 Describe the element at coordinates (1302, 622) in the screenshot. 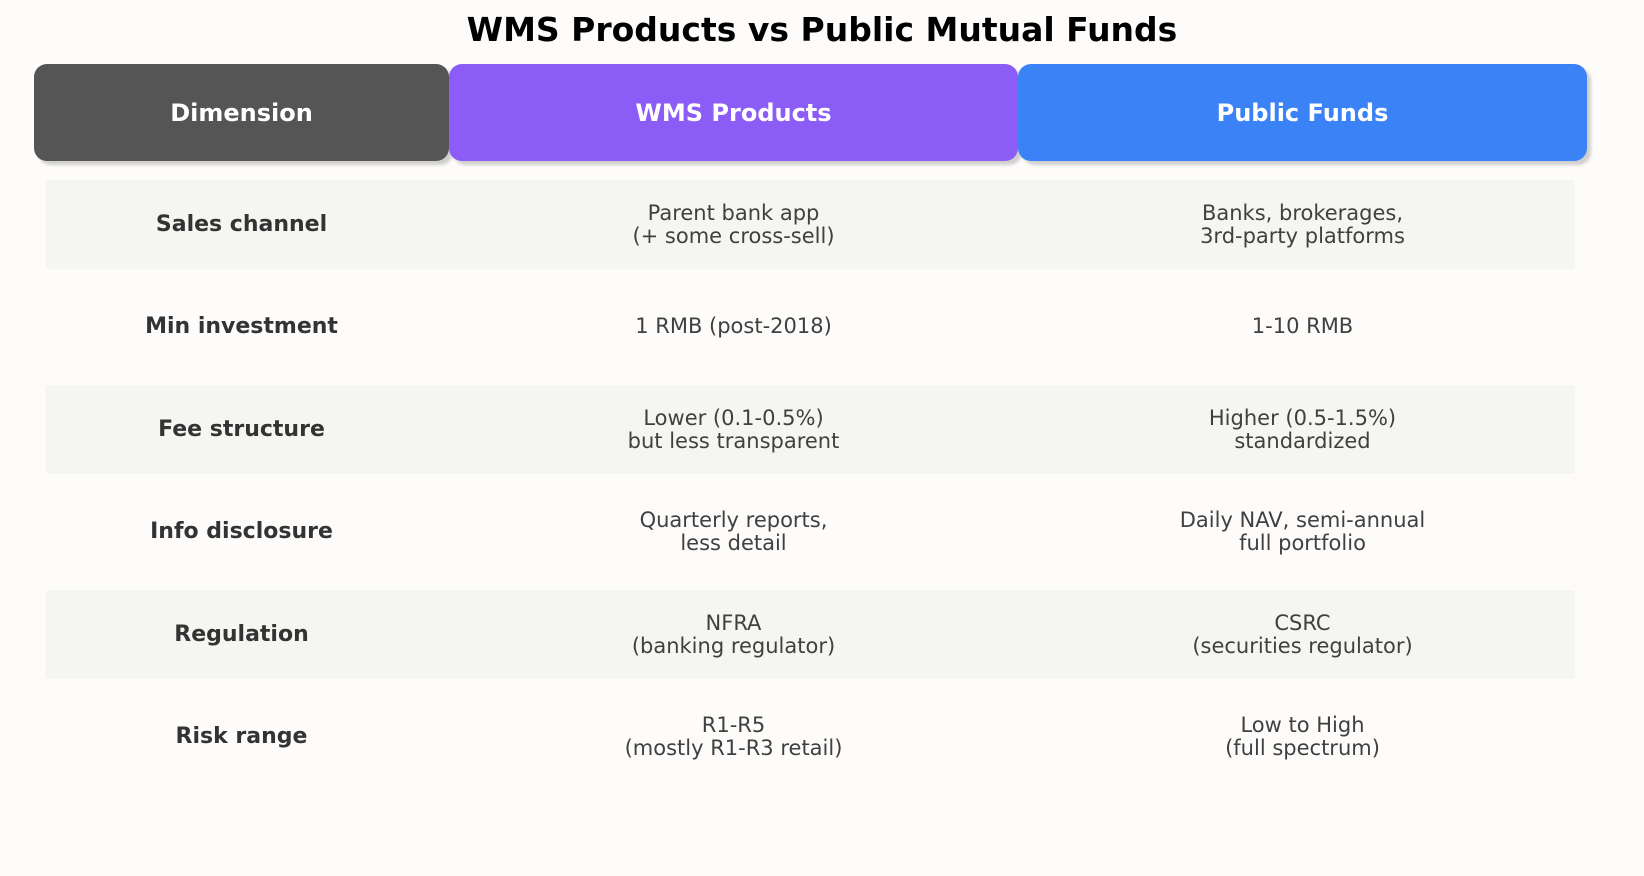

I see `public-funds-cell-line: CSRC` at that location.